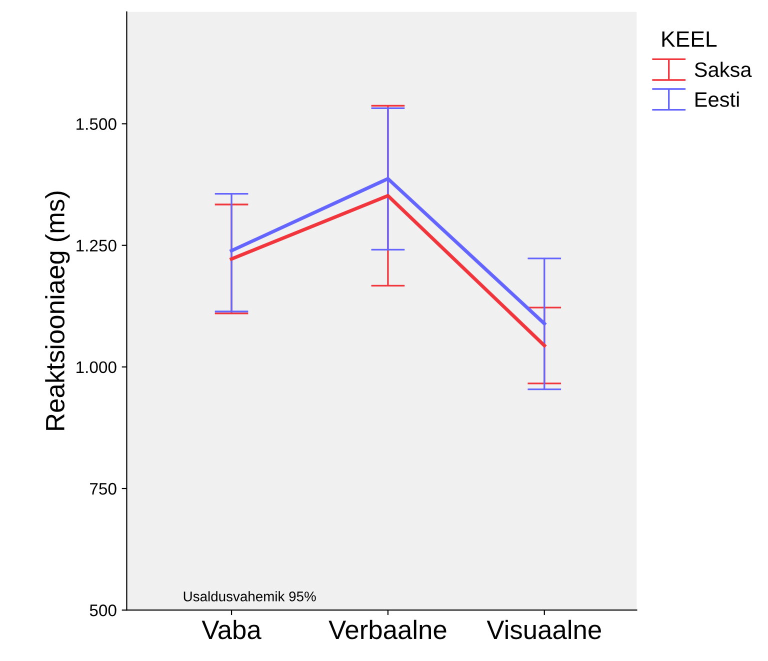  Describe the element at coordinates (96, 246) in the screenshot. I see `y-tick-label: 1.250` at that location.